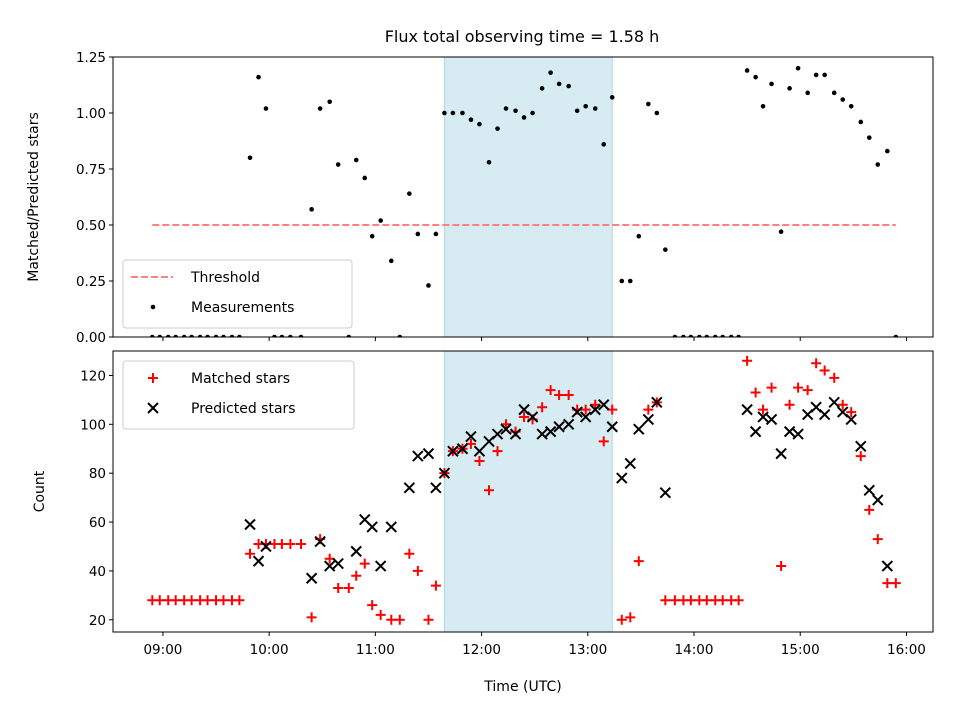 The width and height of the screenshot is (960, 720). Describe the element at coordinates (91, 170) in the screenshot. I see `y-tick-label: 0.75` at that location.